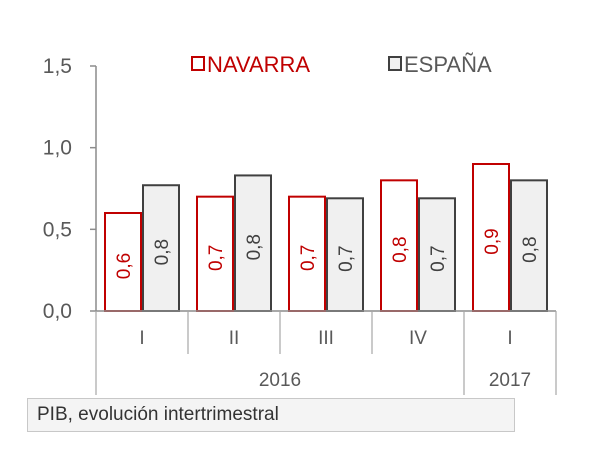  I want to click on x-year-label: 2017, so click(510, 380).